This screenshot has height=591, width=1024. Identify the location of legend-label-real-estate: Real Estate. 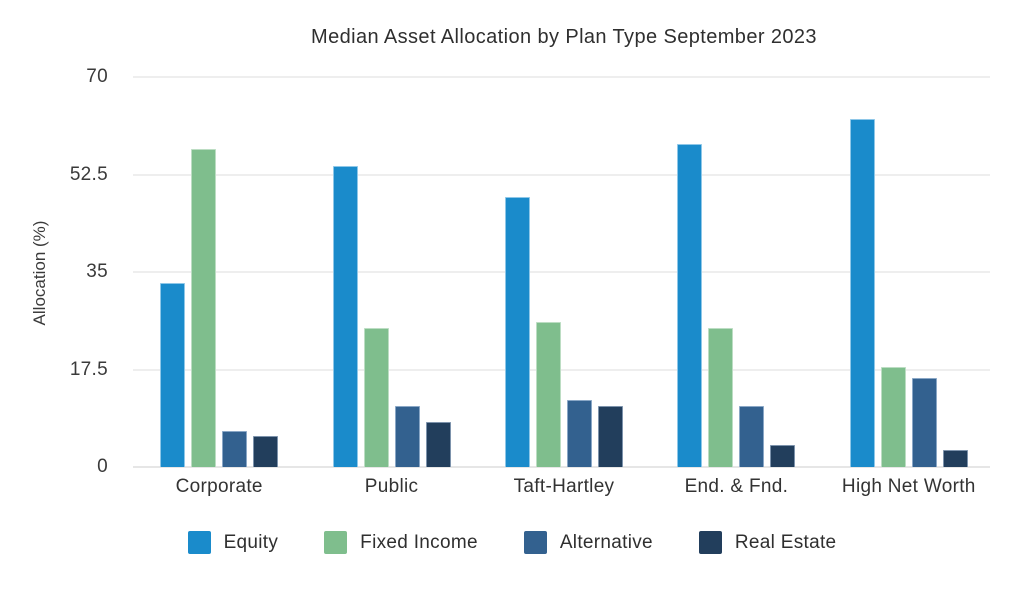
(785, 542).